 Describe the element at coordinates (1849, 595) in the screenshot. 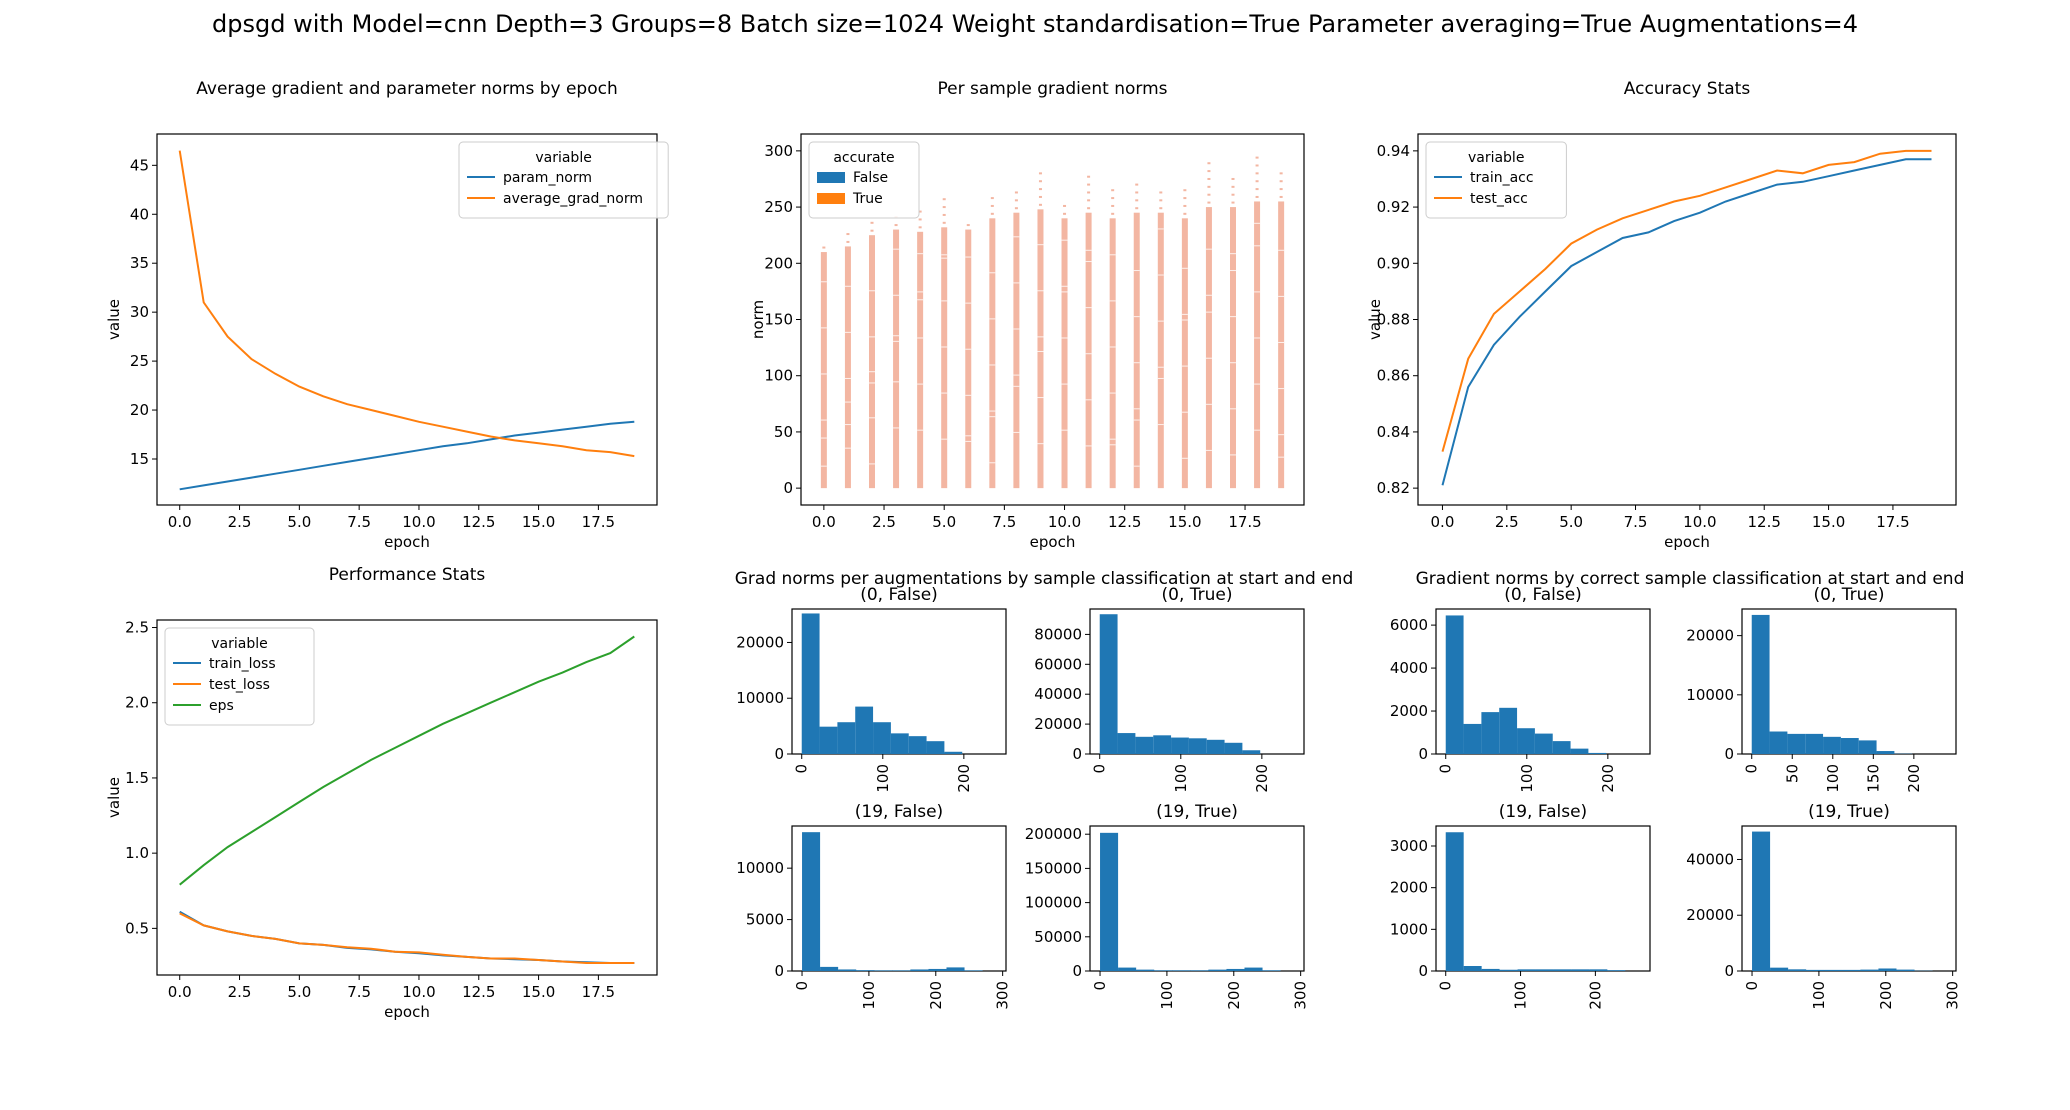

I see `panel-title: (0, True)` at that location.